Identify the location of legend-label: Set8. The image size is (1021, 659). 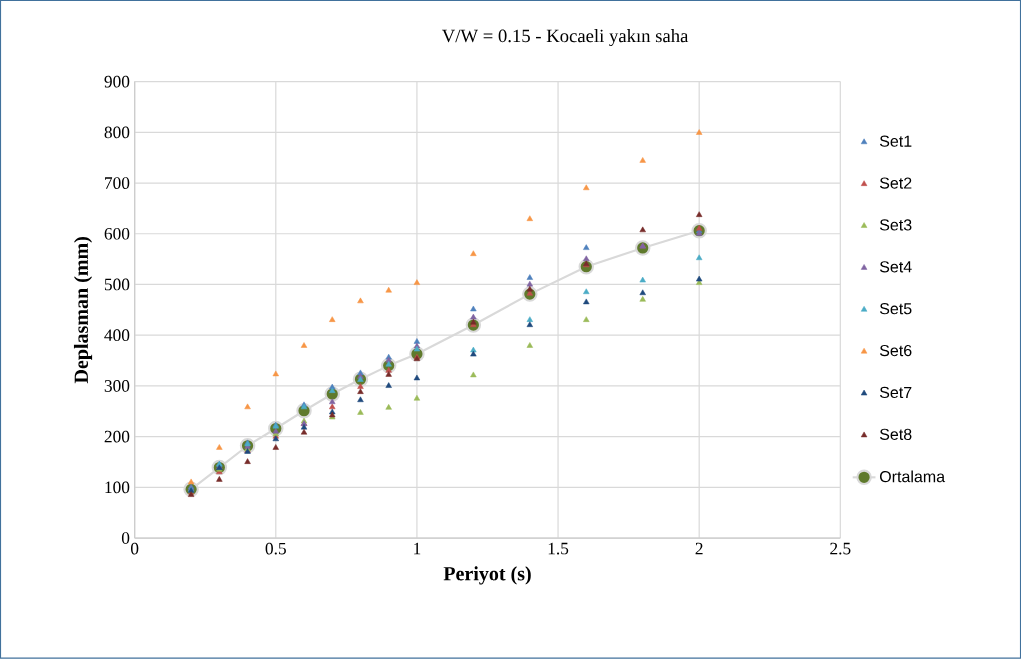
(895, 434).